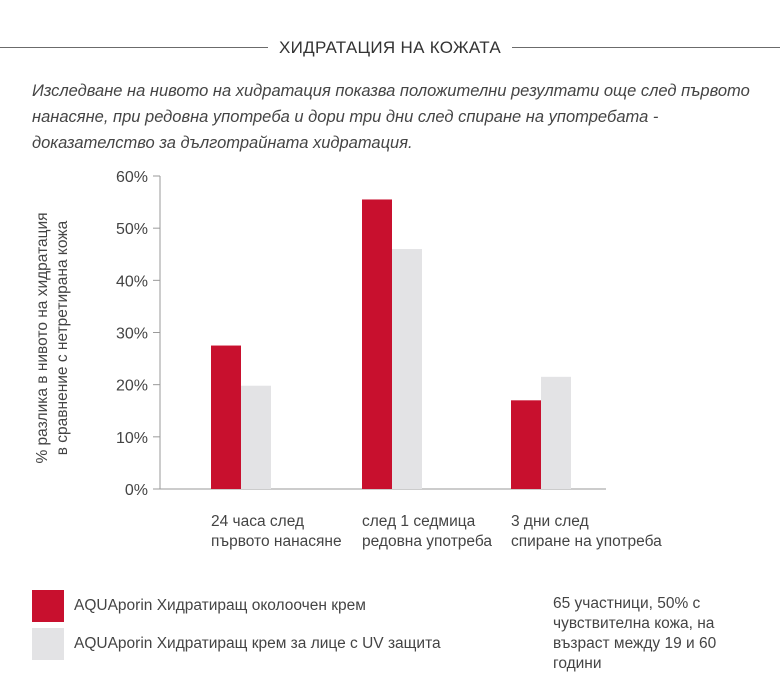 This screenshot has width=780, height=690. Describe the element at coordinates (62, 337) in the screenshot. I see `y-axis-label: в сравнение с нетретирана кожа` at that location.